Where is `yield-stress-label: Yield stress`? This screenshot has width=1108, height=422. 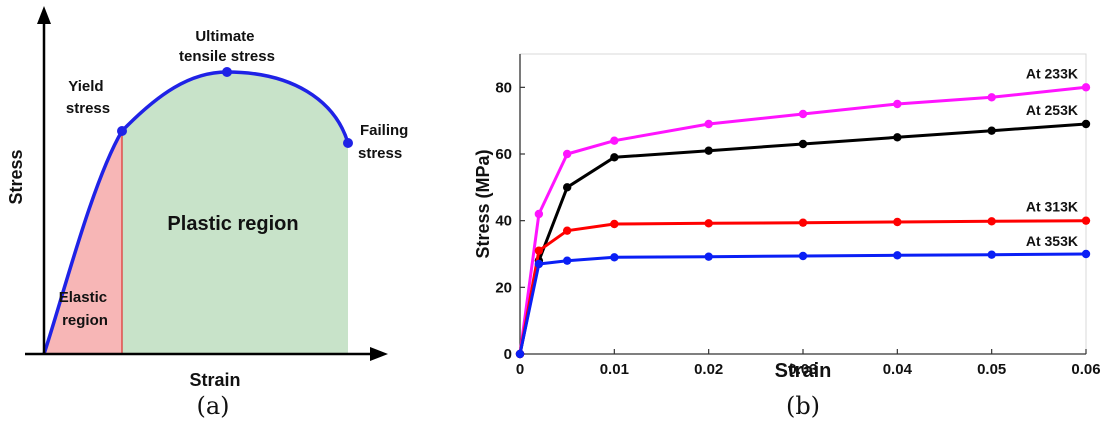
yield-stress-label: Yield stress is located at coordinates (88, 97).